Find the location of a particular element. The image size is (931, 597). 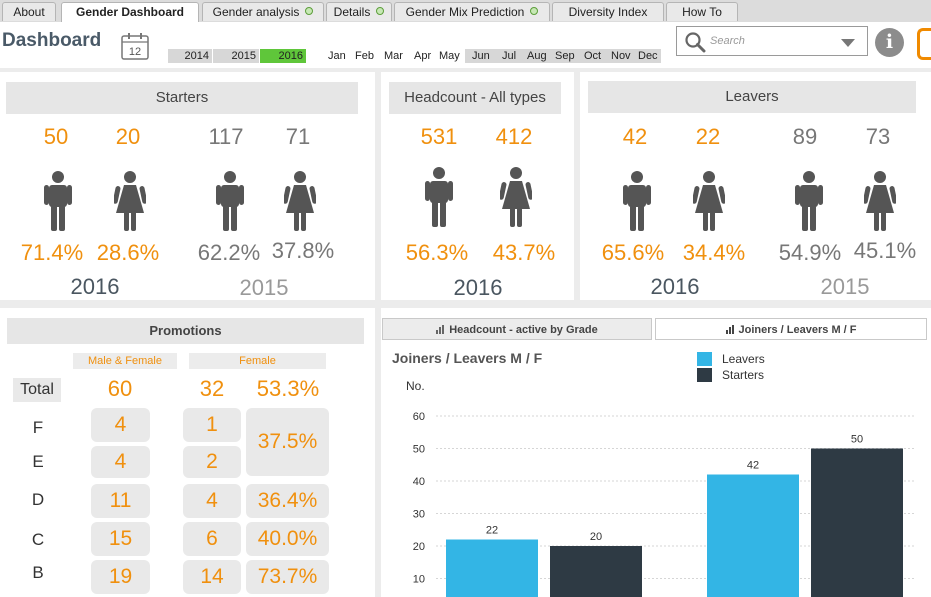

grade-f-male-female: 4 is located at coordinates (120, 425).